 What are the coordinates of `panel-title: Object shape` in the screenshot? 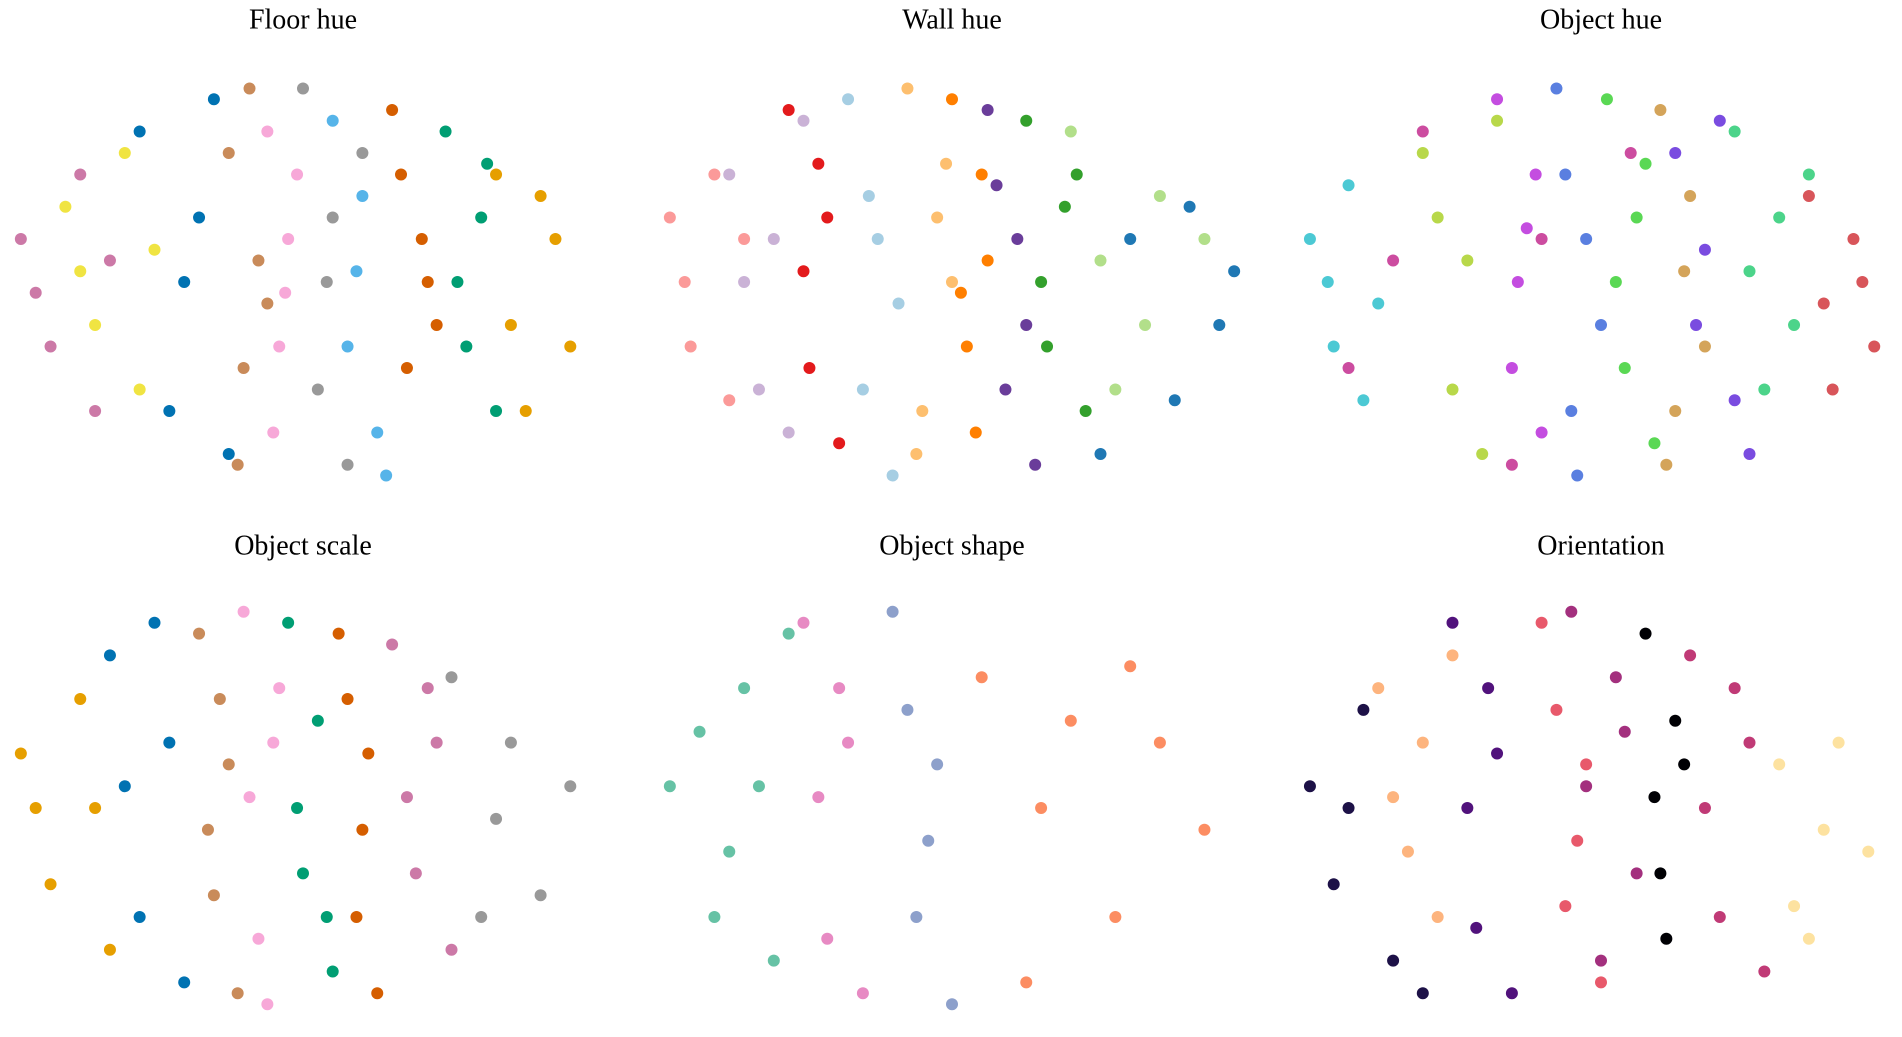 It's located at (951, 545).